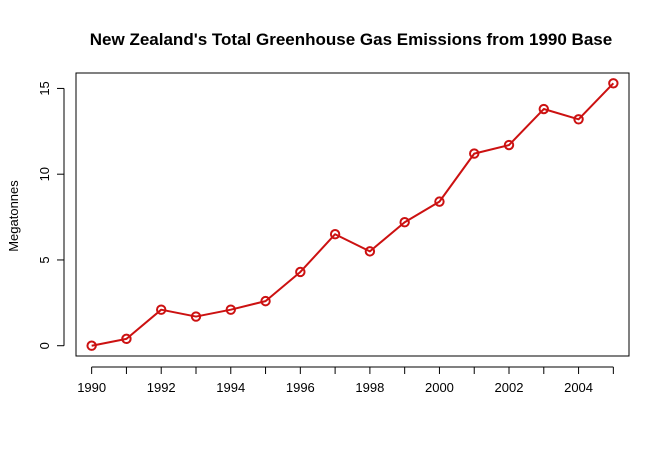 Image resolution: width=667 pixels, height=450 pixels. Describe the element at coordinates (44, 259) in the screenshot. I see `y-tick-label-5: 5` at that location.